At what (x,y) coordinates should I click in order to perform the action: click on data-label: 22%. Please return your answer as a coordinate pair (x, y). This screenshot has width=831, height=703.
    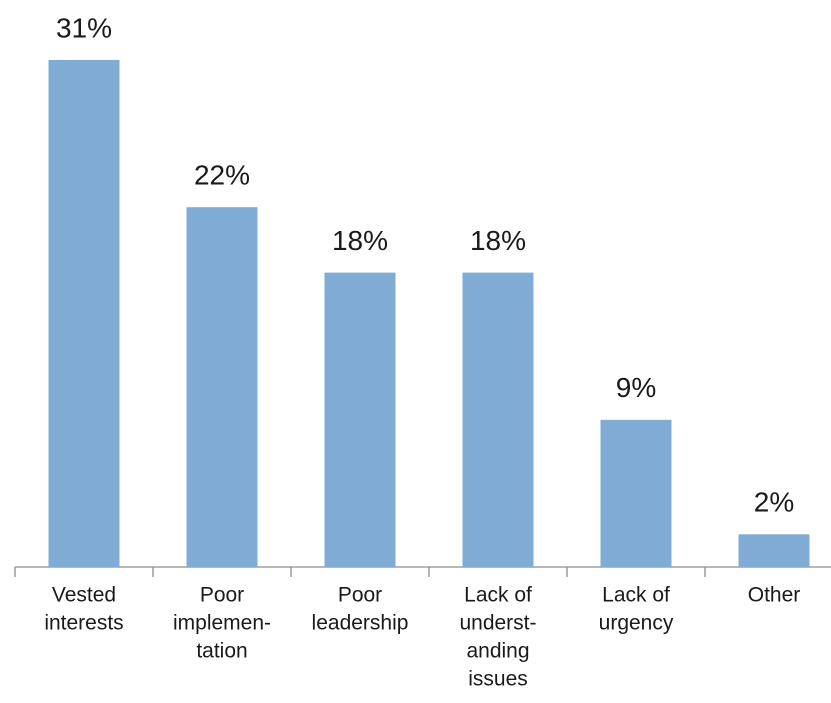
    Looking at the image, I should click on (222, 175).